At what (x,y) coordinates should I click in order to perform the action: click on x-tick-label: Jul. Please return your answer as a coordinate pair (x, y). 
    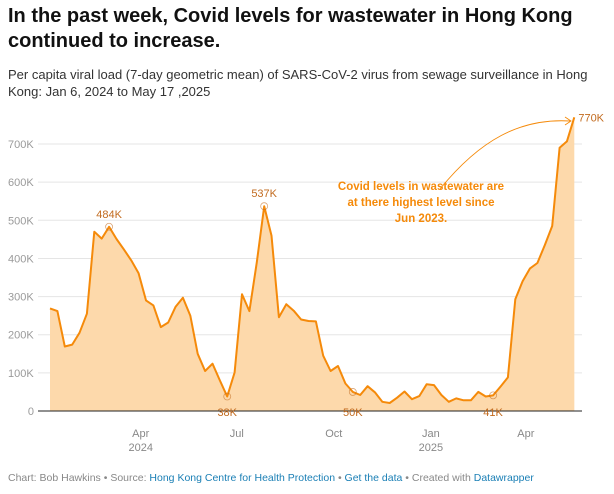
    Looking at the image, I should click on (237, 434).